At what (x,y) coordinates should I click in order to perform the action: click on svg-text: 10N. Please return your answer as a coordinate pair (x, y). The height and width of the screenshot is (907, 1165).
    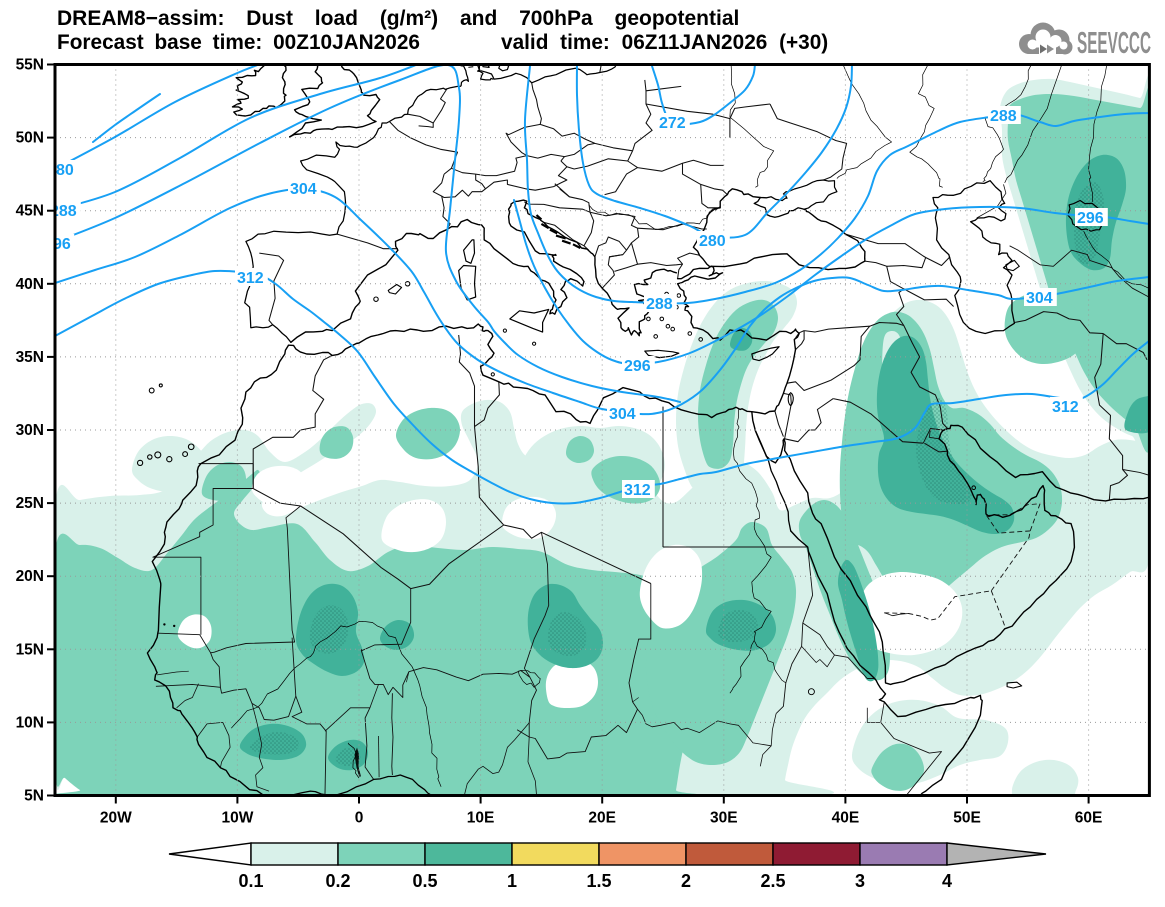
    Looking at the image, I should click on (30, 722).